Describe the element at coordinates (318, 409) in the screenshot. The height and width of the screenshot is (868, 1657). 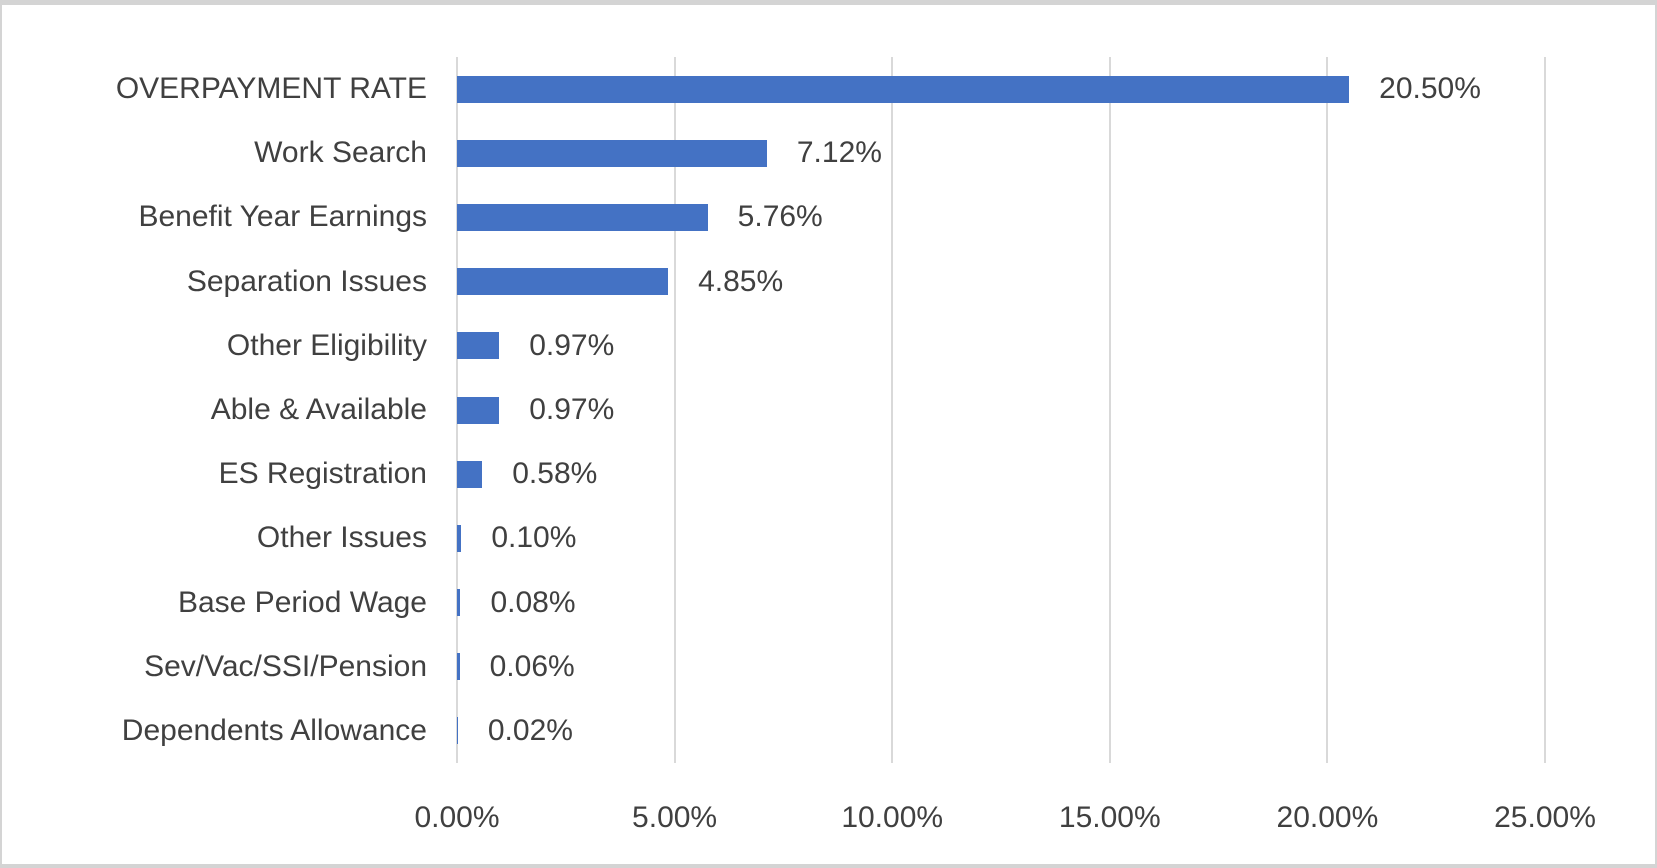
I see `category-label: Able & Available` at that location.